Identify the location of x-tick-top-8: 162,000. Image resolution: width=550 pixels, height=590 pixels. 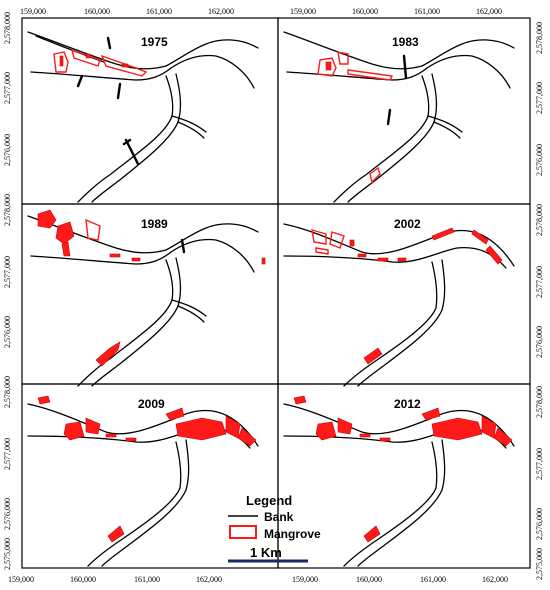
(489, 11).